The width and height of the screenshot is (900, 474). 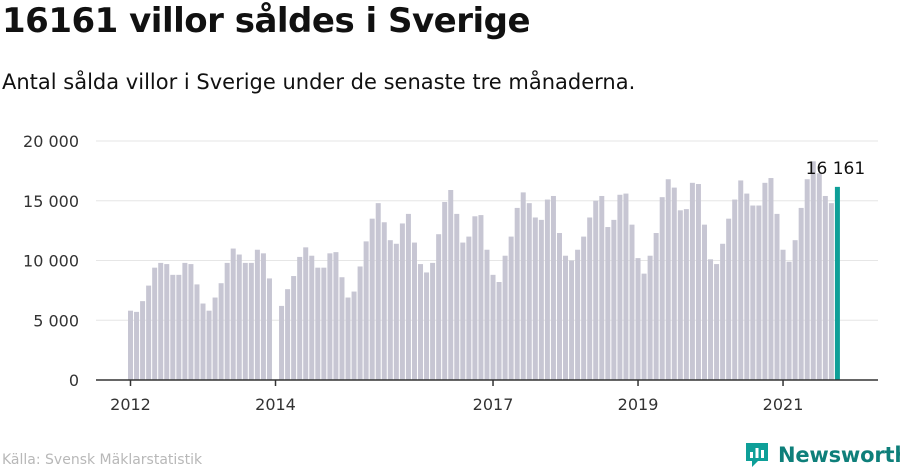 I want to click on brand-name: Newsworthy, so click(x=839, y=455).